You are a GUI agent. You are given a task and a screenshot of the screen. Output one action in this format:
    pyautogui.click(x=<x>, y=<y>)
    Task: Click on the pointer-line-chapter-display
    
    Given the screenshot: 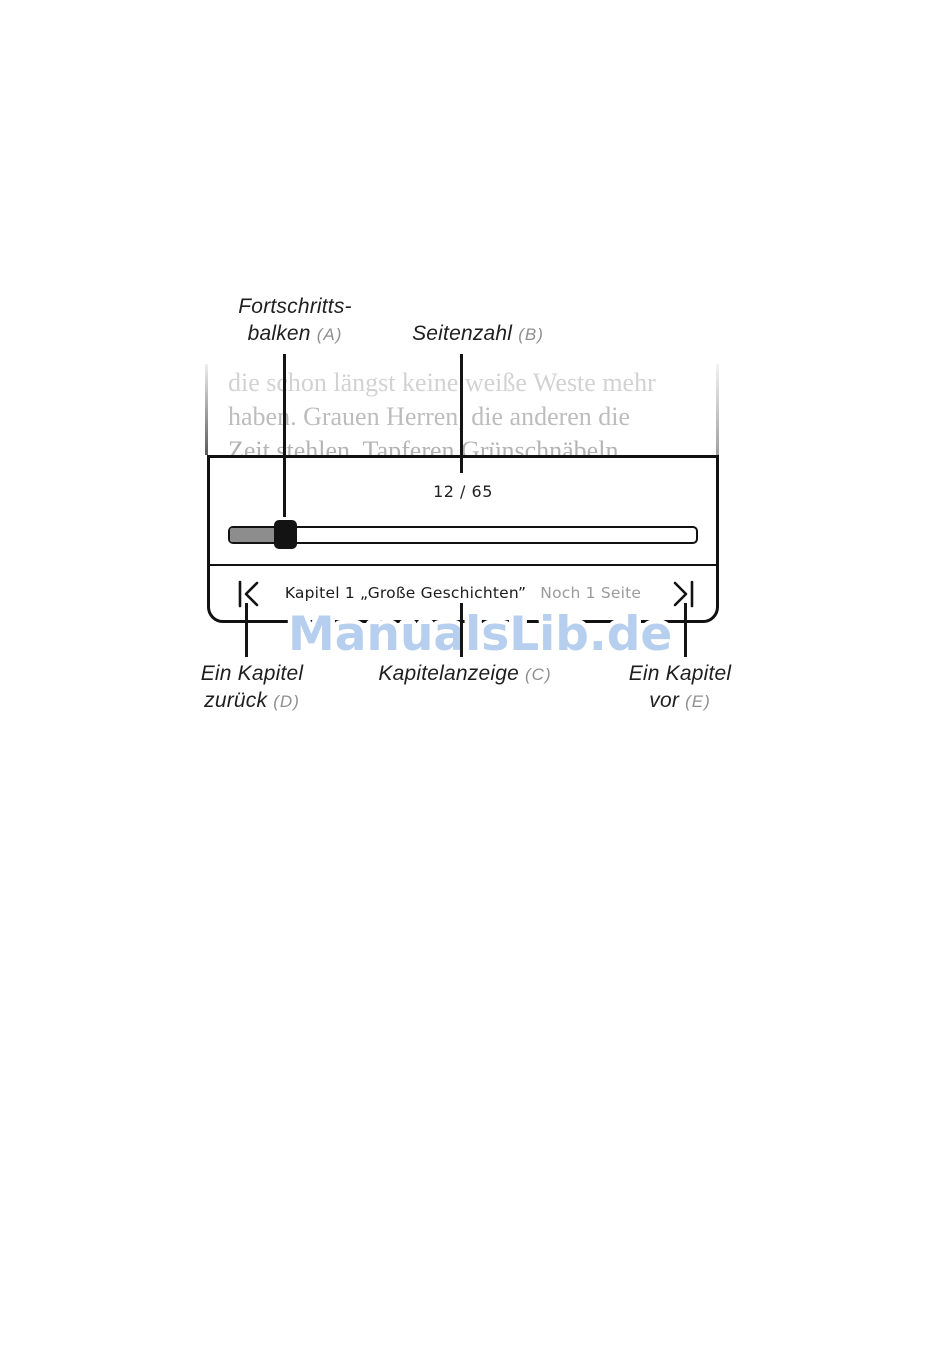 What is the action you would take?
    pyautogui.click(x=461, y=630)
    